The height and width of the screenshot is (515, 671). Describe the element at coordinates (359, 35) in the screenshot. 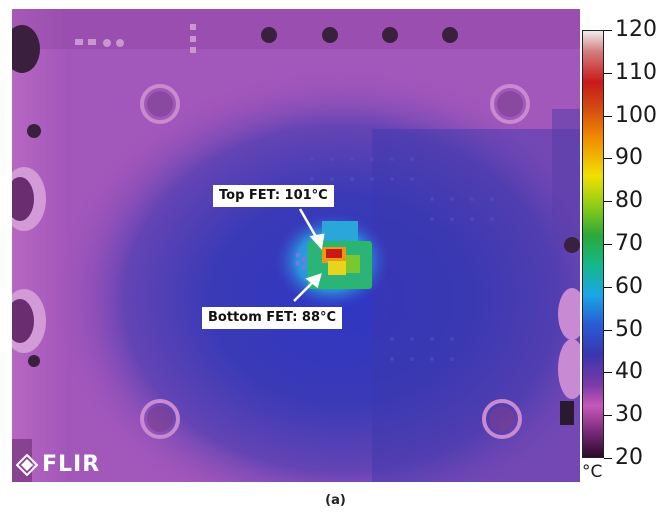

I see `top-holes` at that location.